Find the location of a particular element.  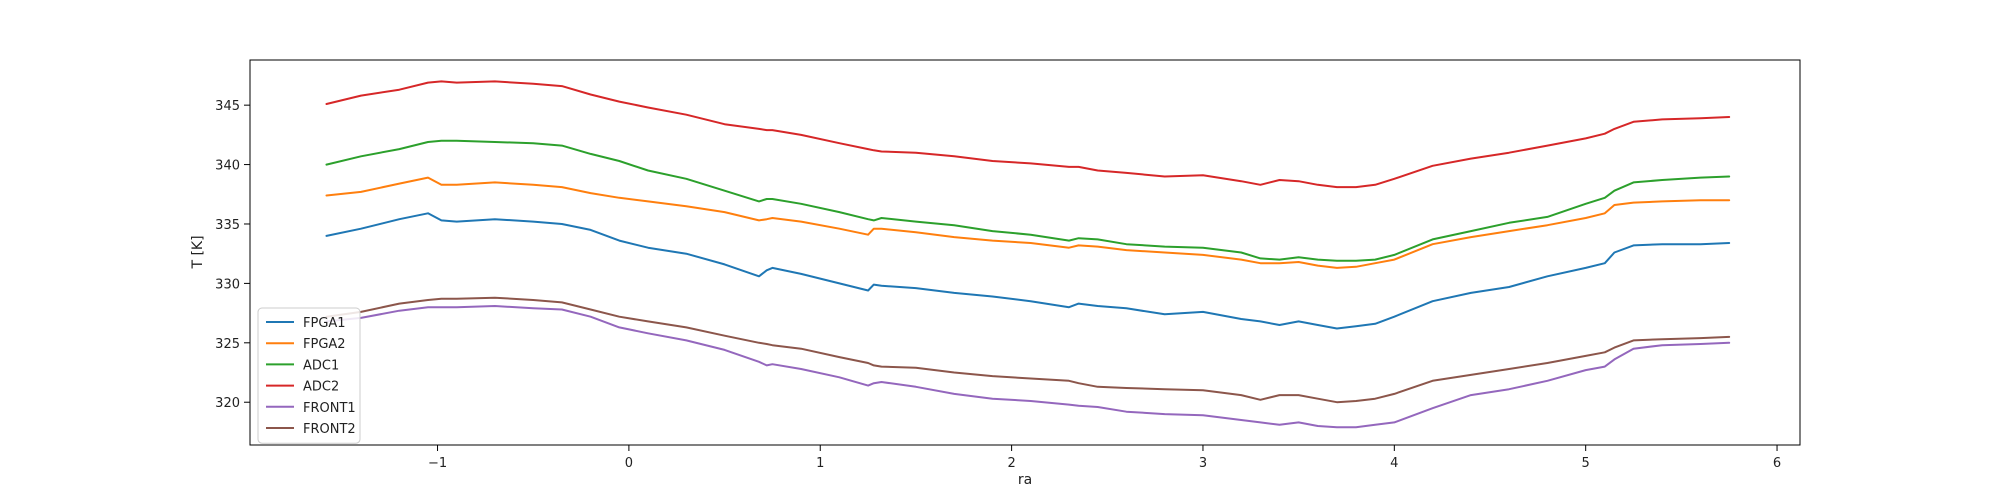

y-tick-label: 330 is located at coordinates (227, 284).